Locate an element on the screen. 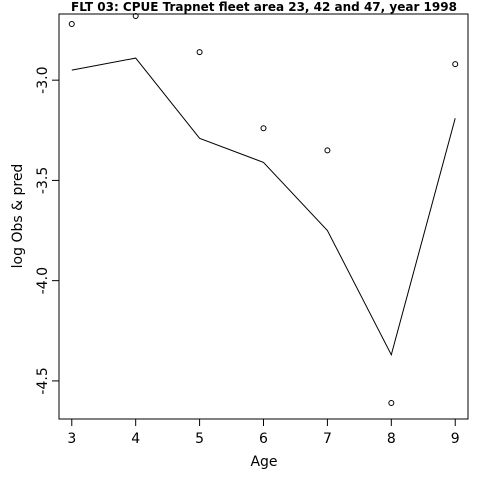 The width and height of the screenshot is (480, 480). x-tick-label: 6 is located at coordinates (263, 439).